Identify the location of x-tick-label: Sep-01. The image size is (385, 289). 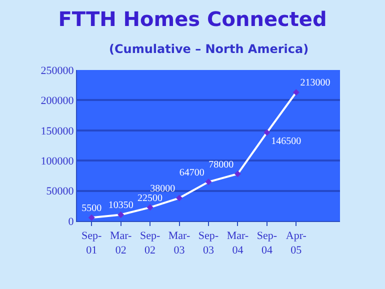
(92, 243).